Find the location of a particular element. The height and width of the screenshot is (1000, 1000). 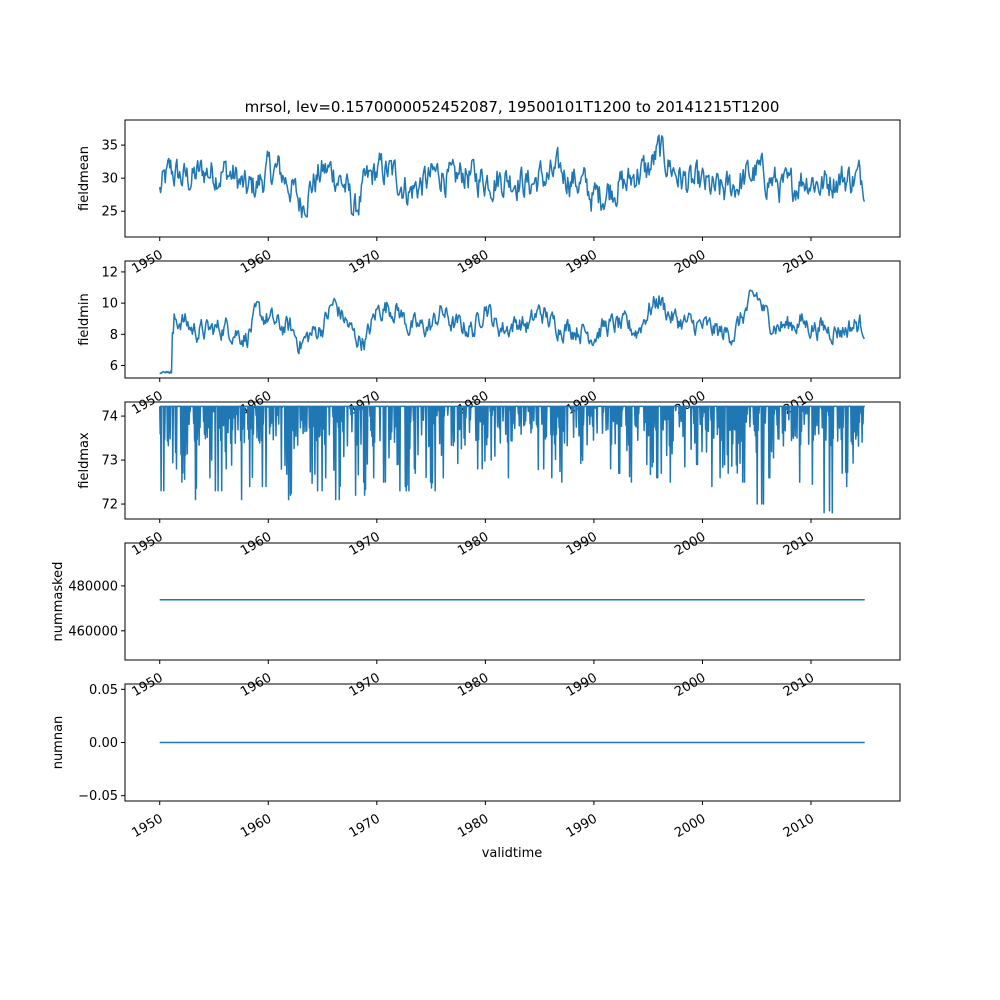

y-tick-label: 74 is located at coordinates (109, 417).